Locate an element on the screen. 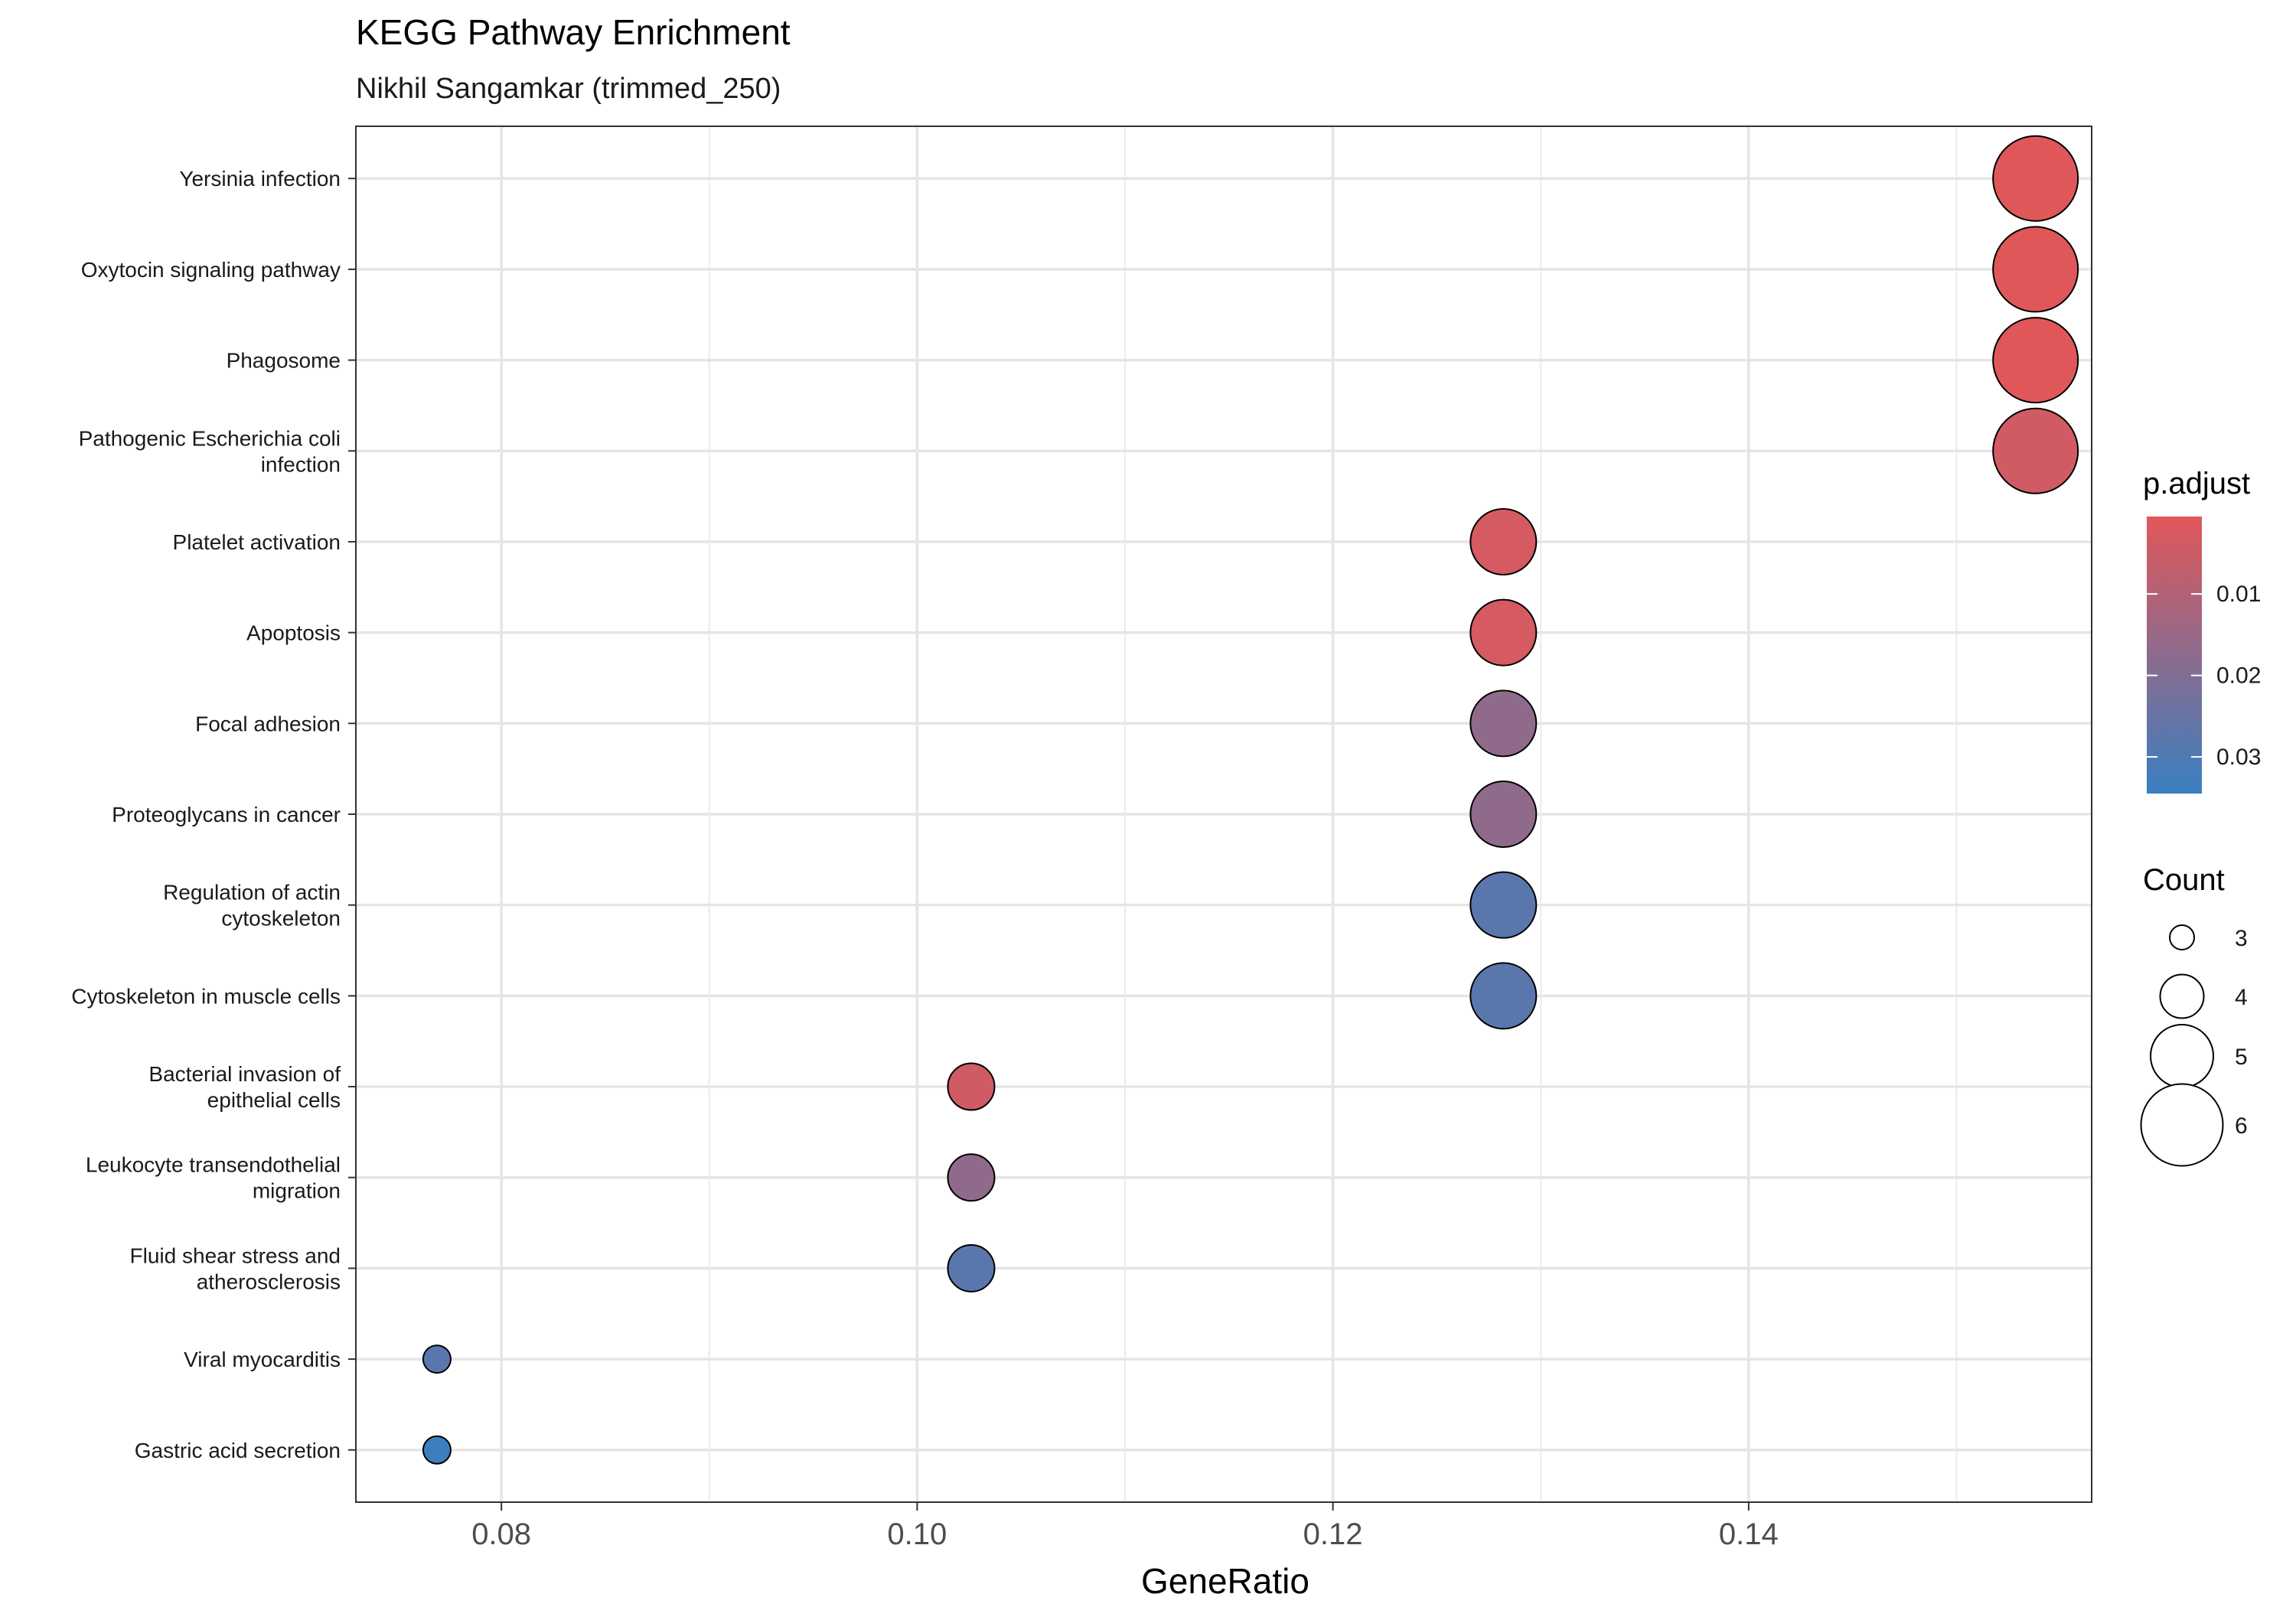 Image resolution: width=2296 pixels, height=1607 pixels. y-tick-label: Bacterial invasion of is located at coordinates (244, 1074).